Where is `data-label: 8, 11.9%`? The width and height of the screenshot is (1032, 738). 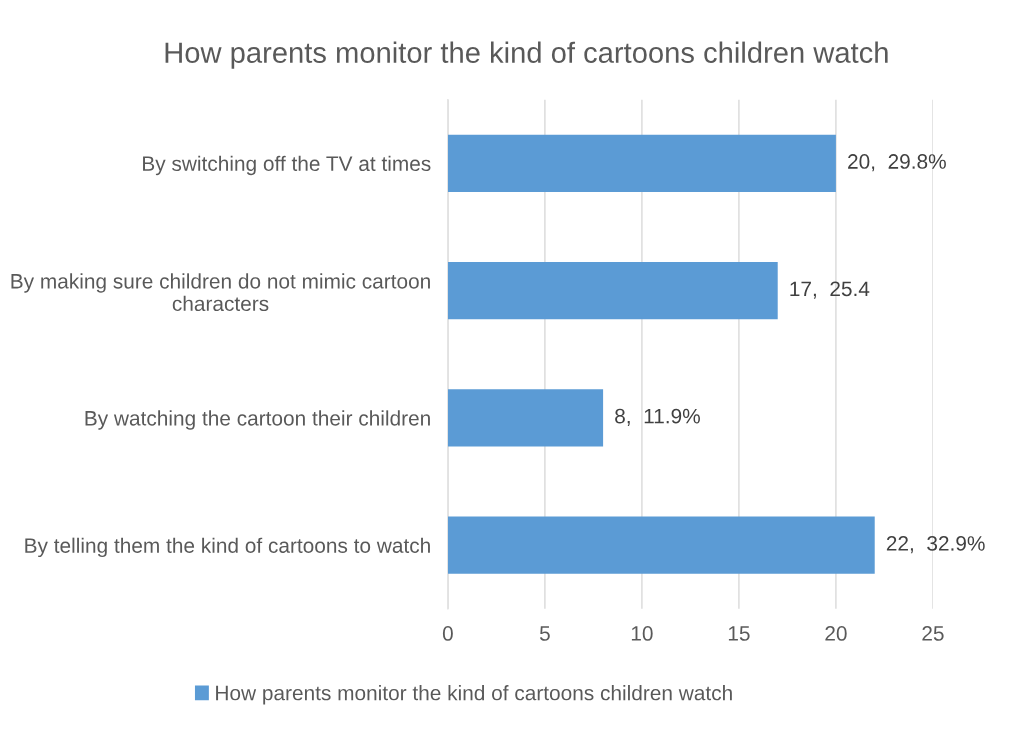 data-label: 8, 11.9% is located at coordinates (657, 417).